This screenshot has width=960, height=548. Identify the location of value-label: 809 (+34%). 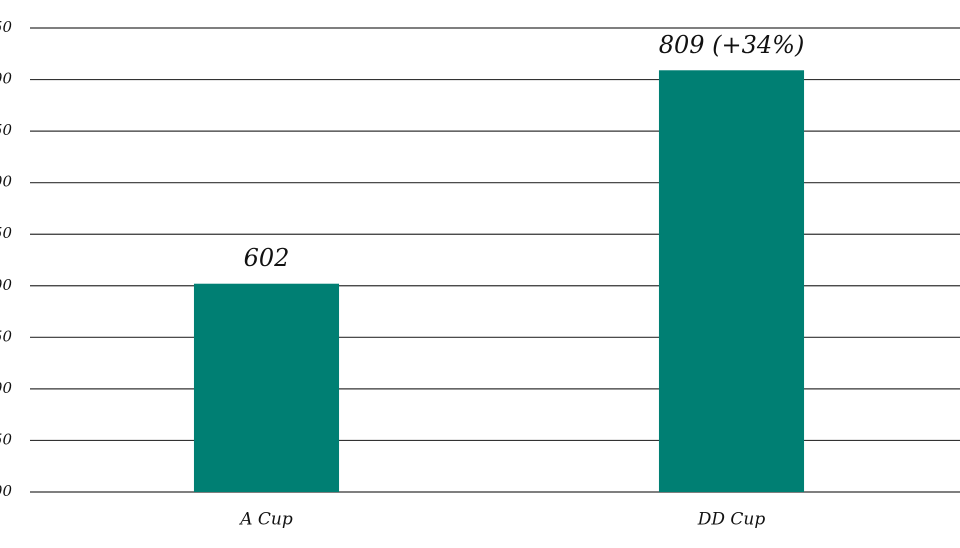
(732, 45).